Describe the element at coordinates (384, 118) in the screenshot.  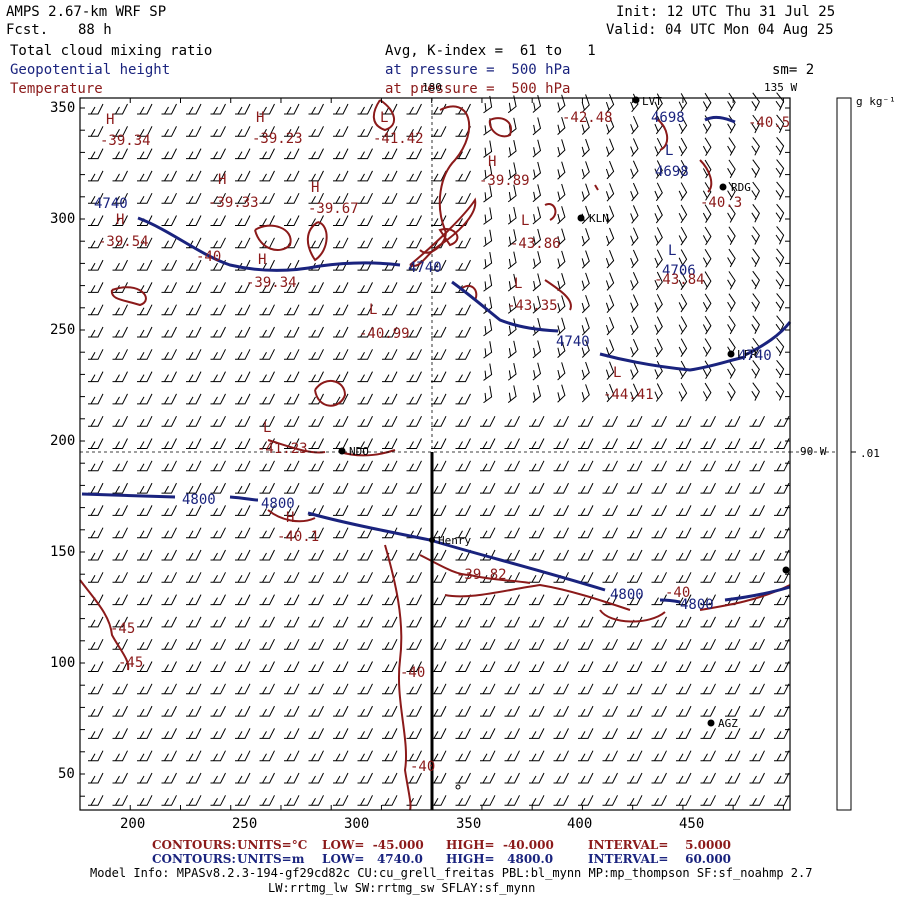
I see `low-marker: L` at that location.